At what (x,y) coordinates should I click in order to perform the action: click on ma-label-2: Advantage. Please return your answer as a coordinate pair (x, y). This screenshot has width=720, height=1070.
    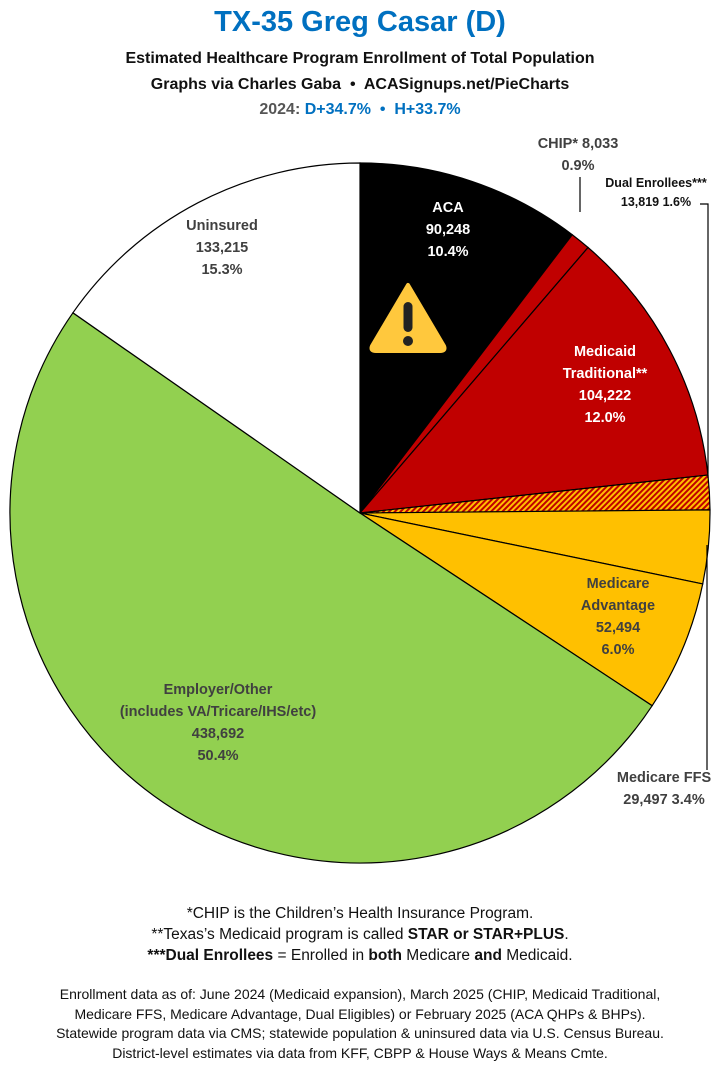
    Looking at the image, I should click on (618, 606).